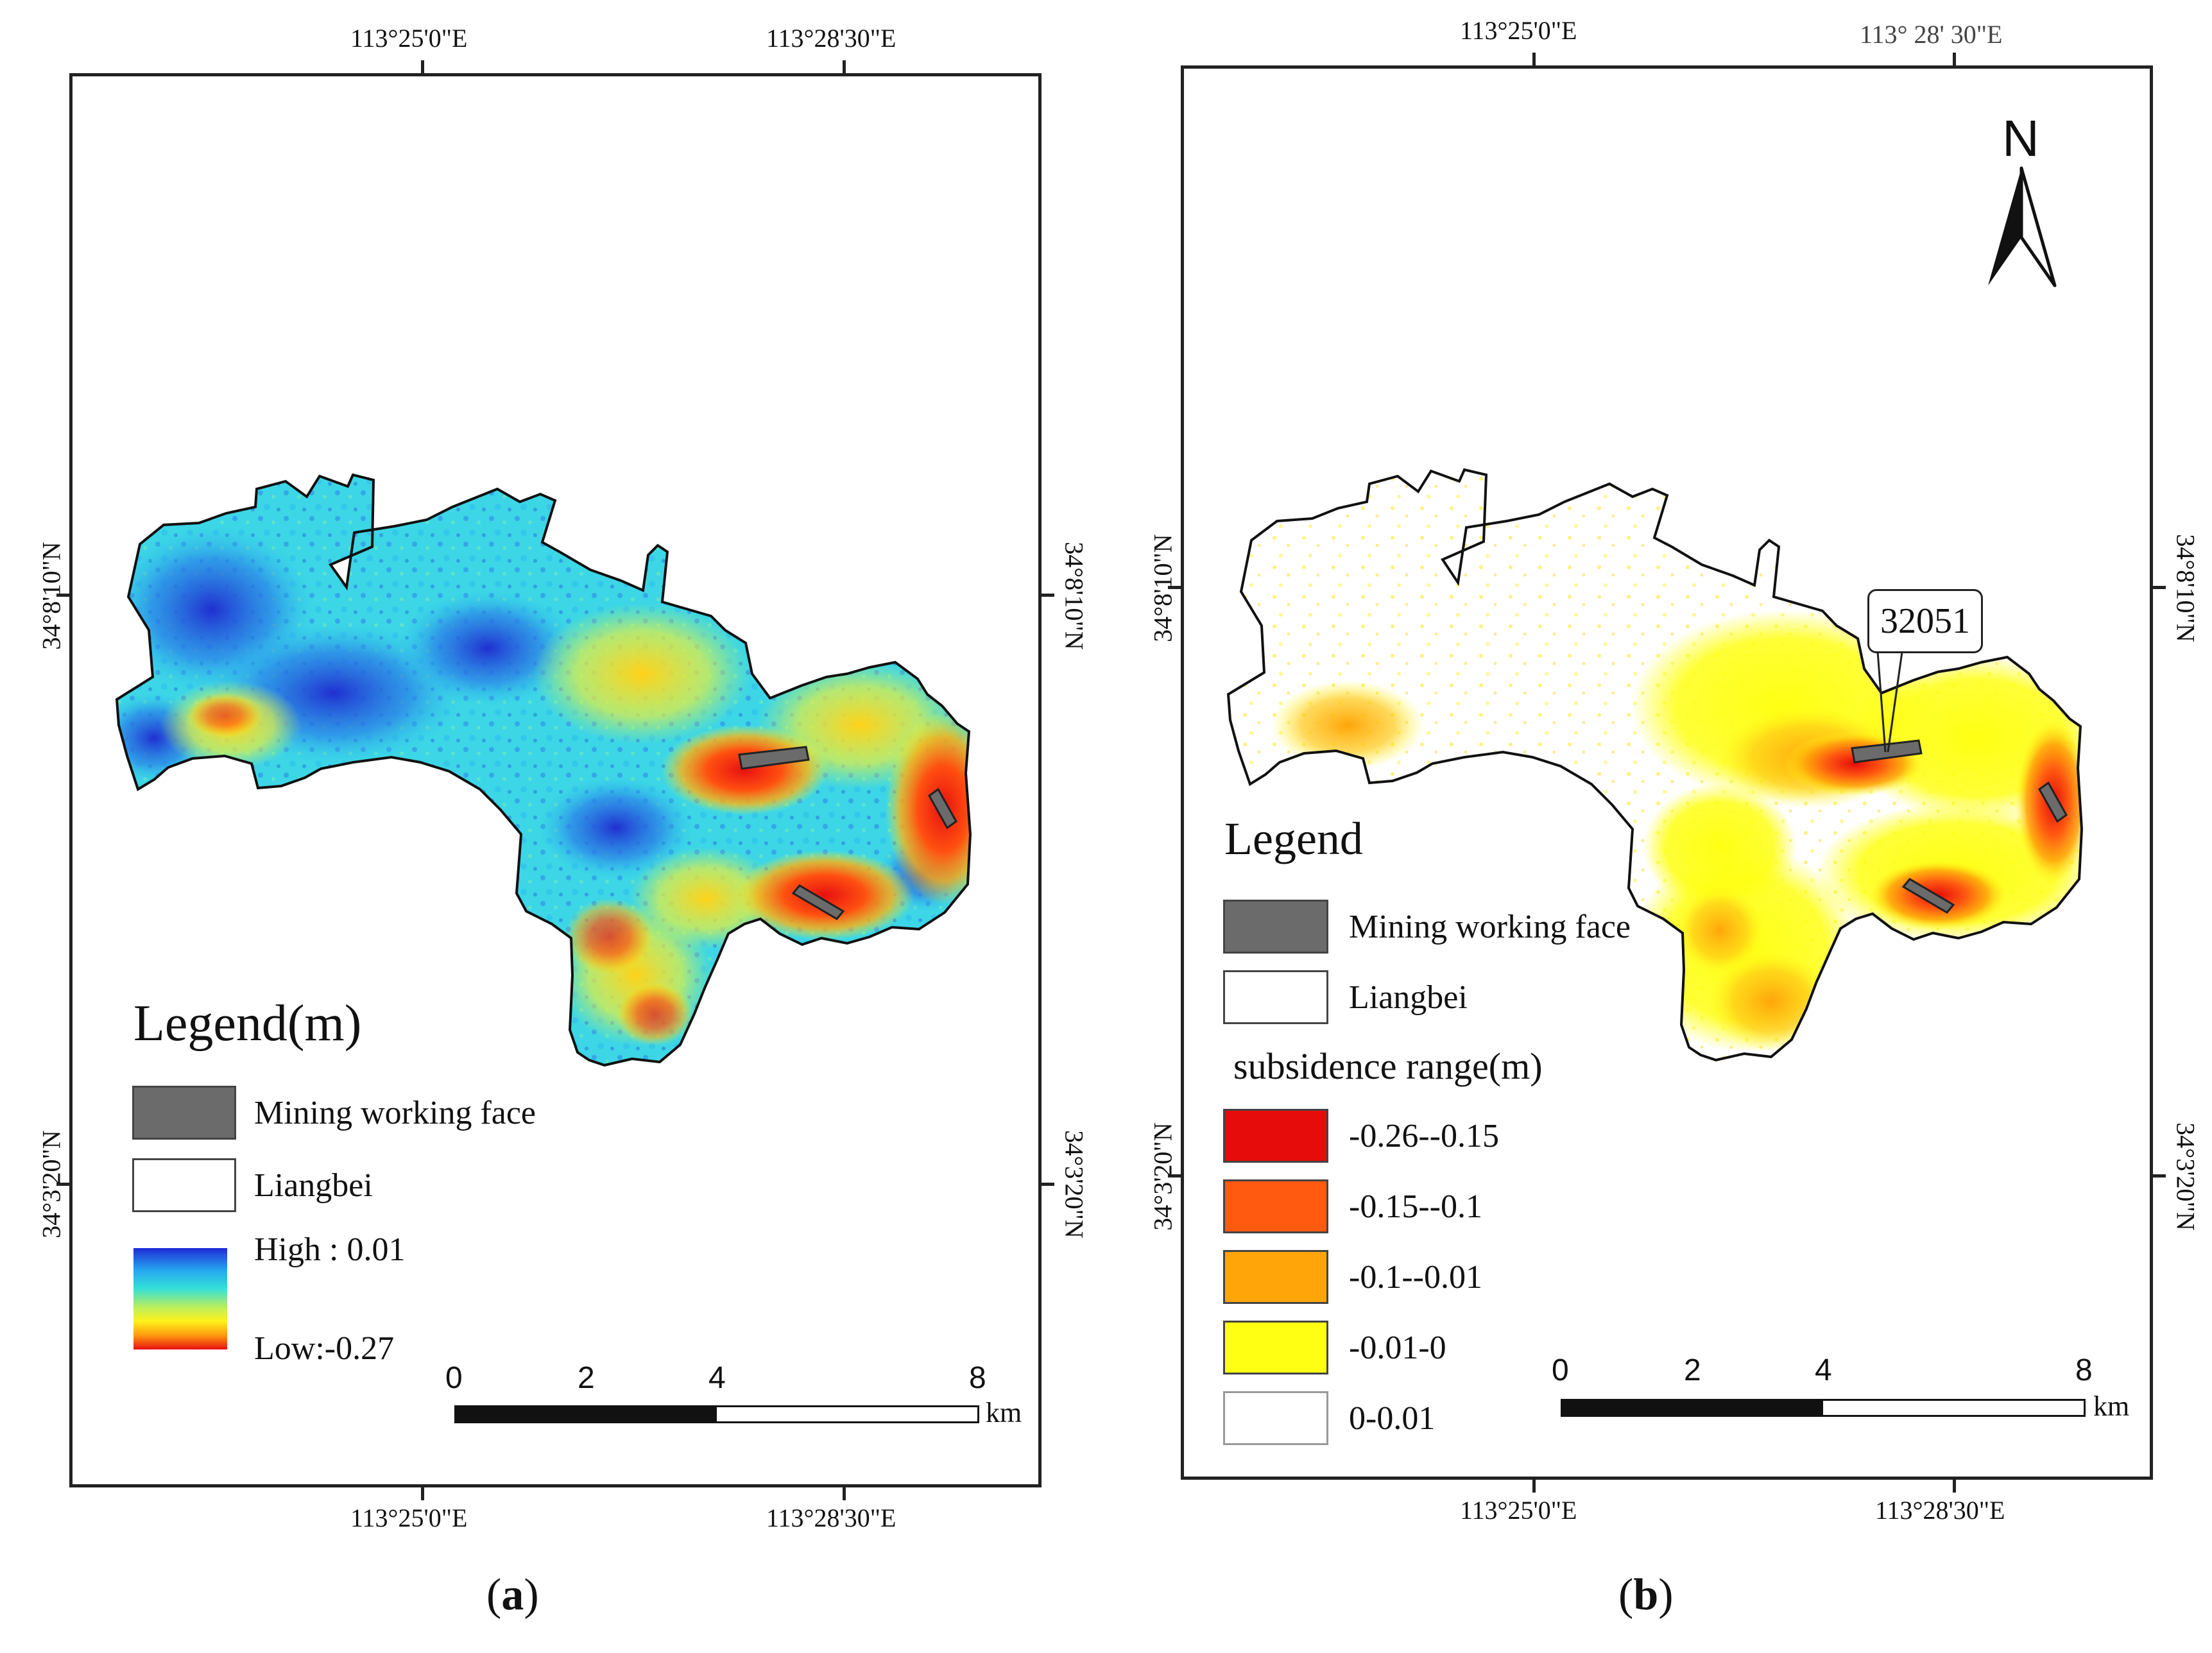  Describe the element at coordinates (1408, 997) in the screenshot. I see `legend-b-liangbei-label: Liangbei` at that location.